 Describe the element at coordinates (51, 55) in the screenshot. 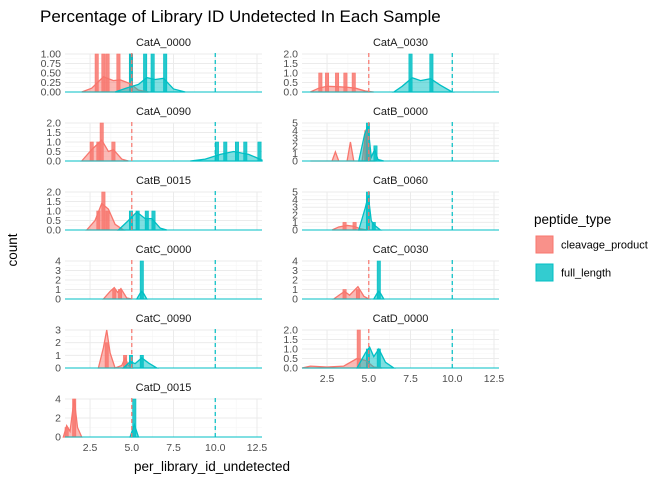

I see `y-tick-label: 1.00` at that location.